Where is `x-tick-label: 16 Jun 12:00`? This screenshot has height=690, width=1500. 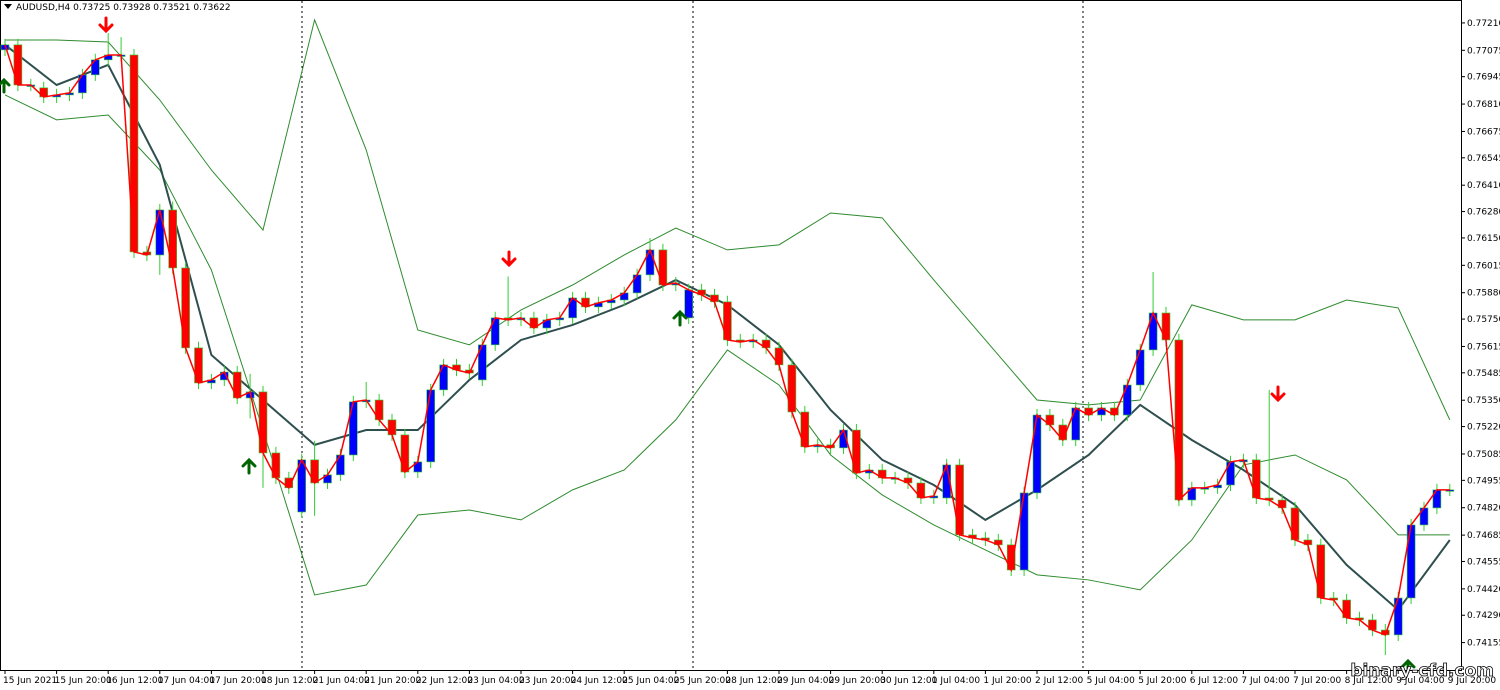
x-tick-label: 16 Jun 12:00 is located at coordinates (134, 681).